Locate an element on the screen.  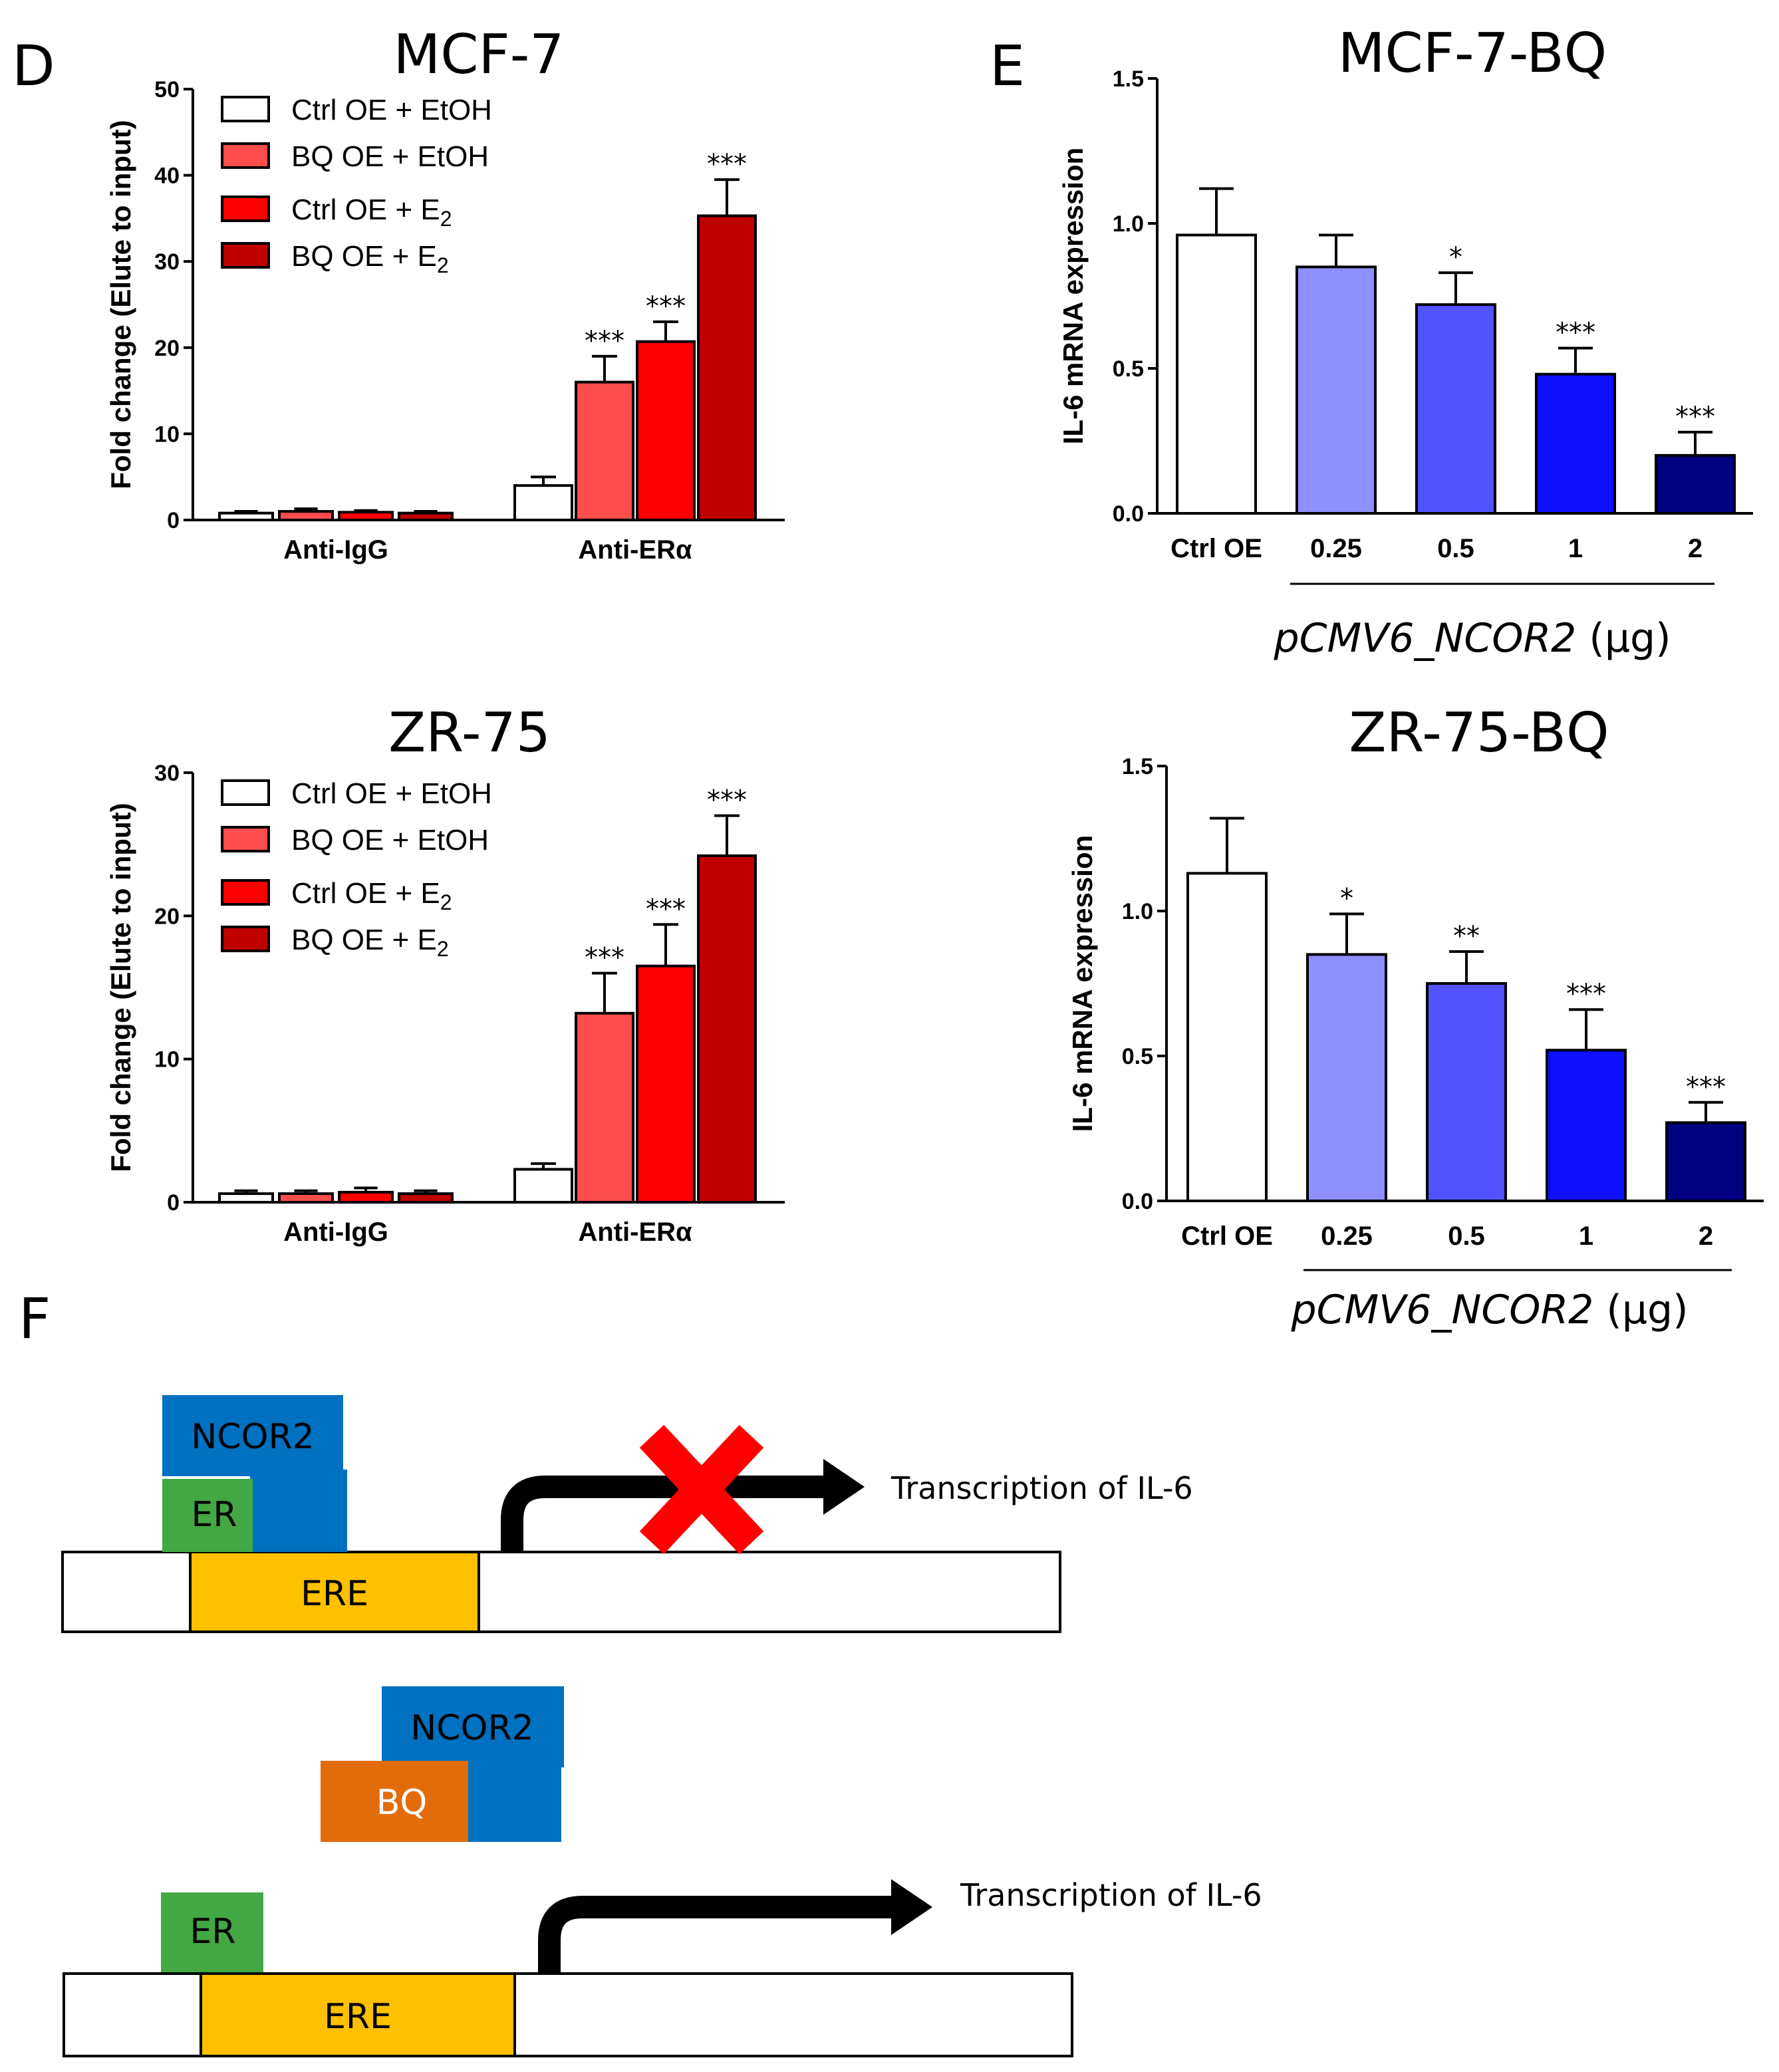
panel-letter-e: E is located at coordinates (1008, 65).